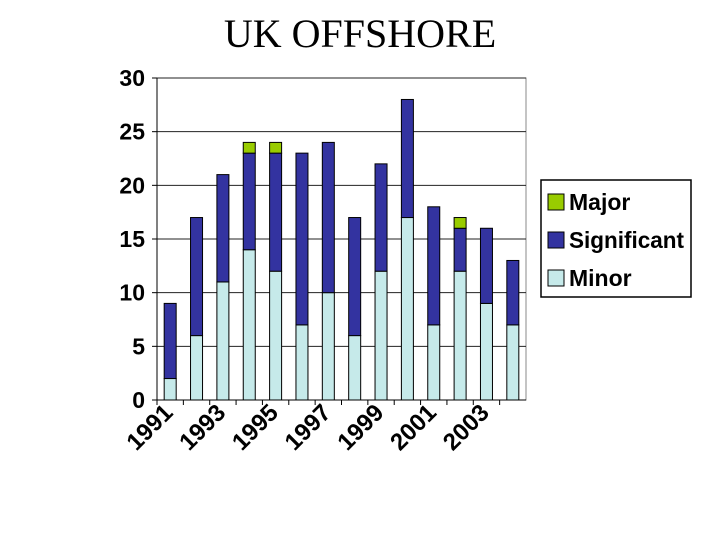  What do you see at coordinates (276, 335) in the screenshot?
I see `bar-minor-1995` at bounding box center [276, 335].